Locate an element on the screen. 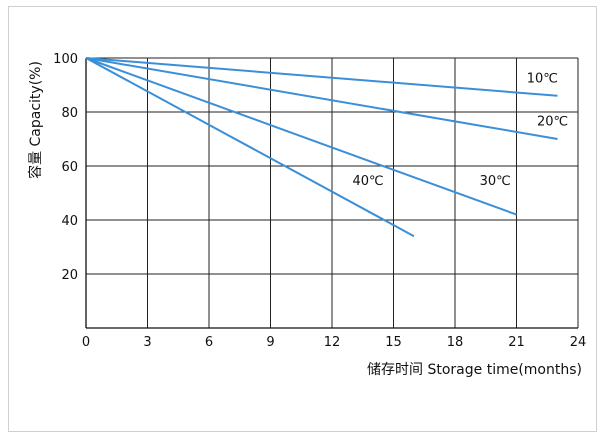 The width and height of the screenshot is (605, 438). y-tick-label: 60 is located at coordinates (69, 167).